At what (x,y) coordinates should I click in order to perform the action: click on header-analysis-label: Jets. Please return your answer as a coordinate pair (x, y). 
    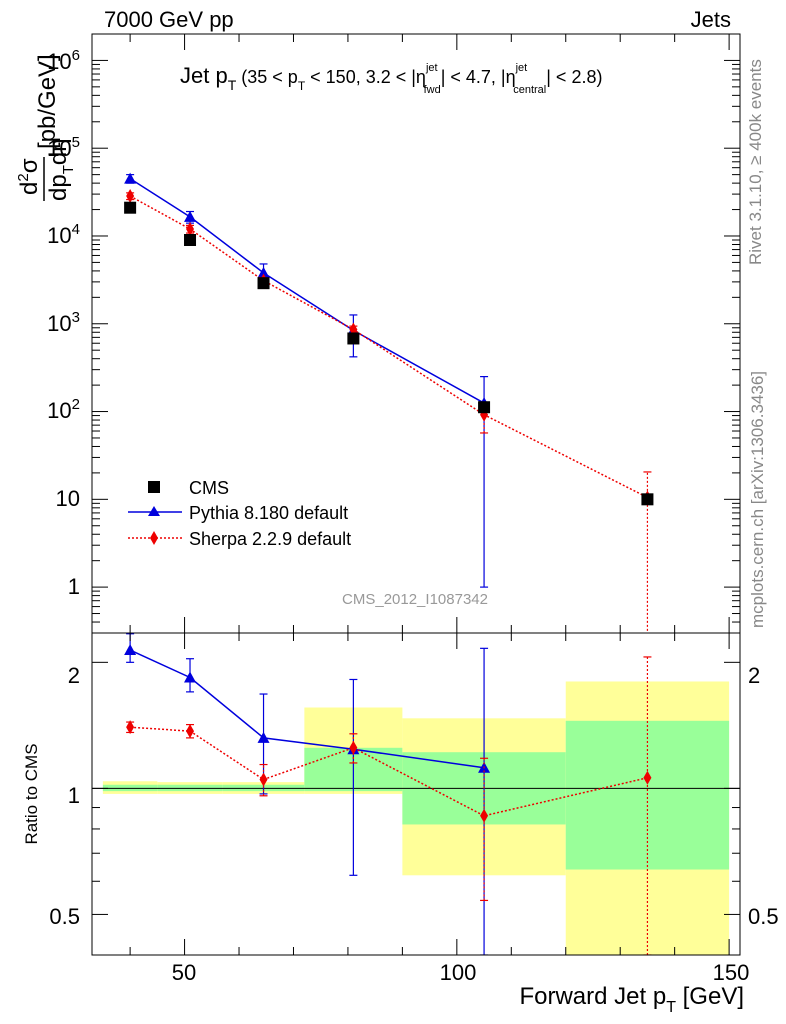
    Looking at the image, I should click on (711, 19).